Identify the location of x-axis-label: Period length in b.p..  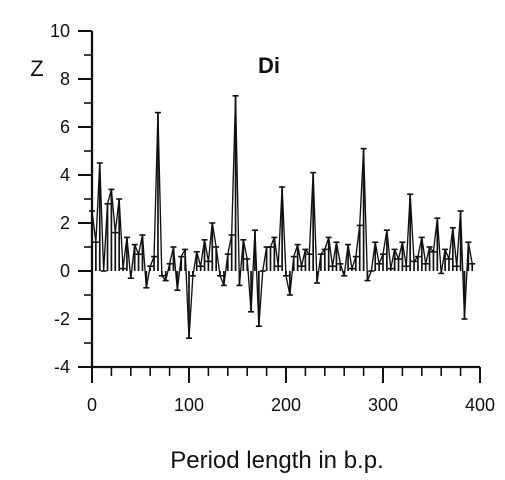
(276, 460).